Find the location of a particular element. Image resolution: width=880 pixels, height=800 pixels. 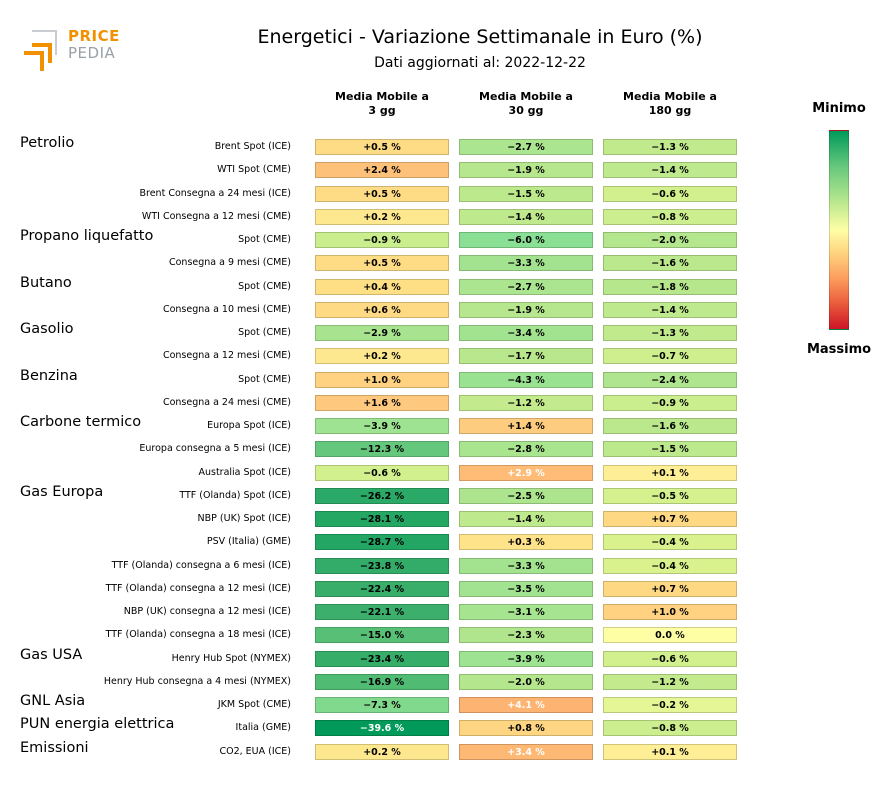

row-label: Italia (GME) is located at coordinates (263, 728).